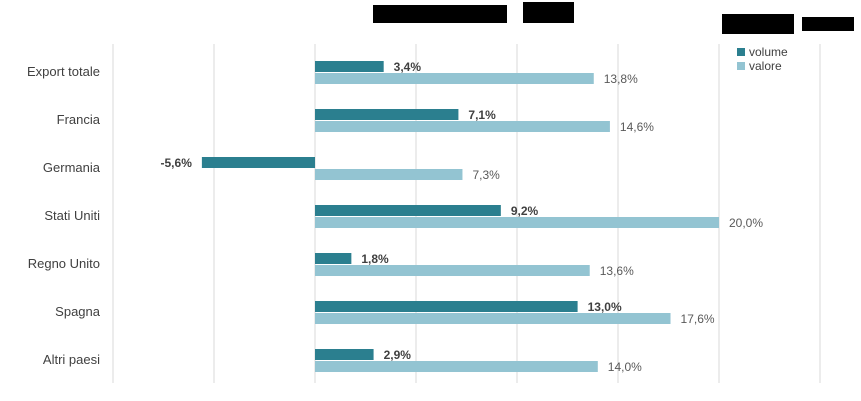 The width and height of the screenshot is (861, 401). I want to click on legend-label-volume: volume, so click(768, 52).